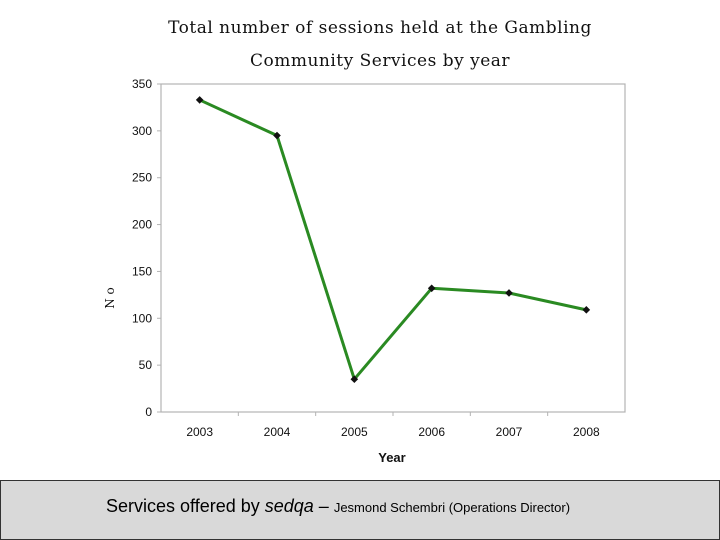 Image resolution: width=720 pixels, height=540 pixels. What do you see at coordinates (142, 178) in the screenshot?
I see `y-tick-label: 250` at bounding box center [142, 178].